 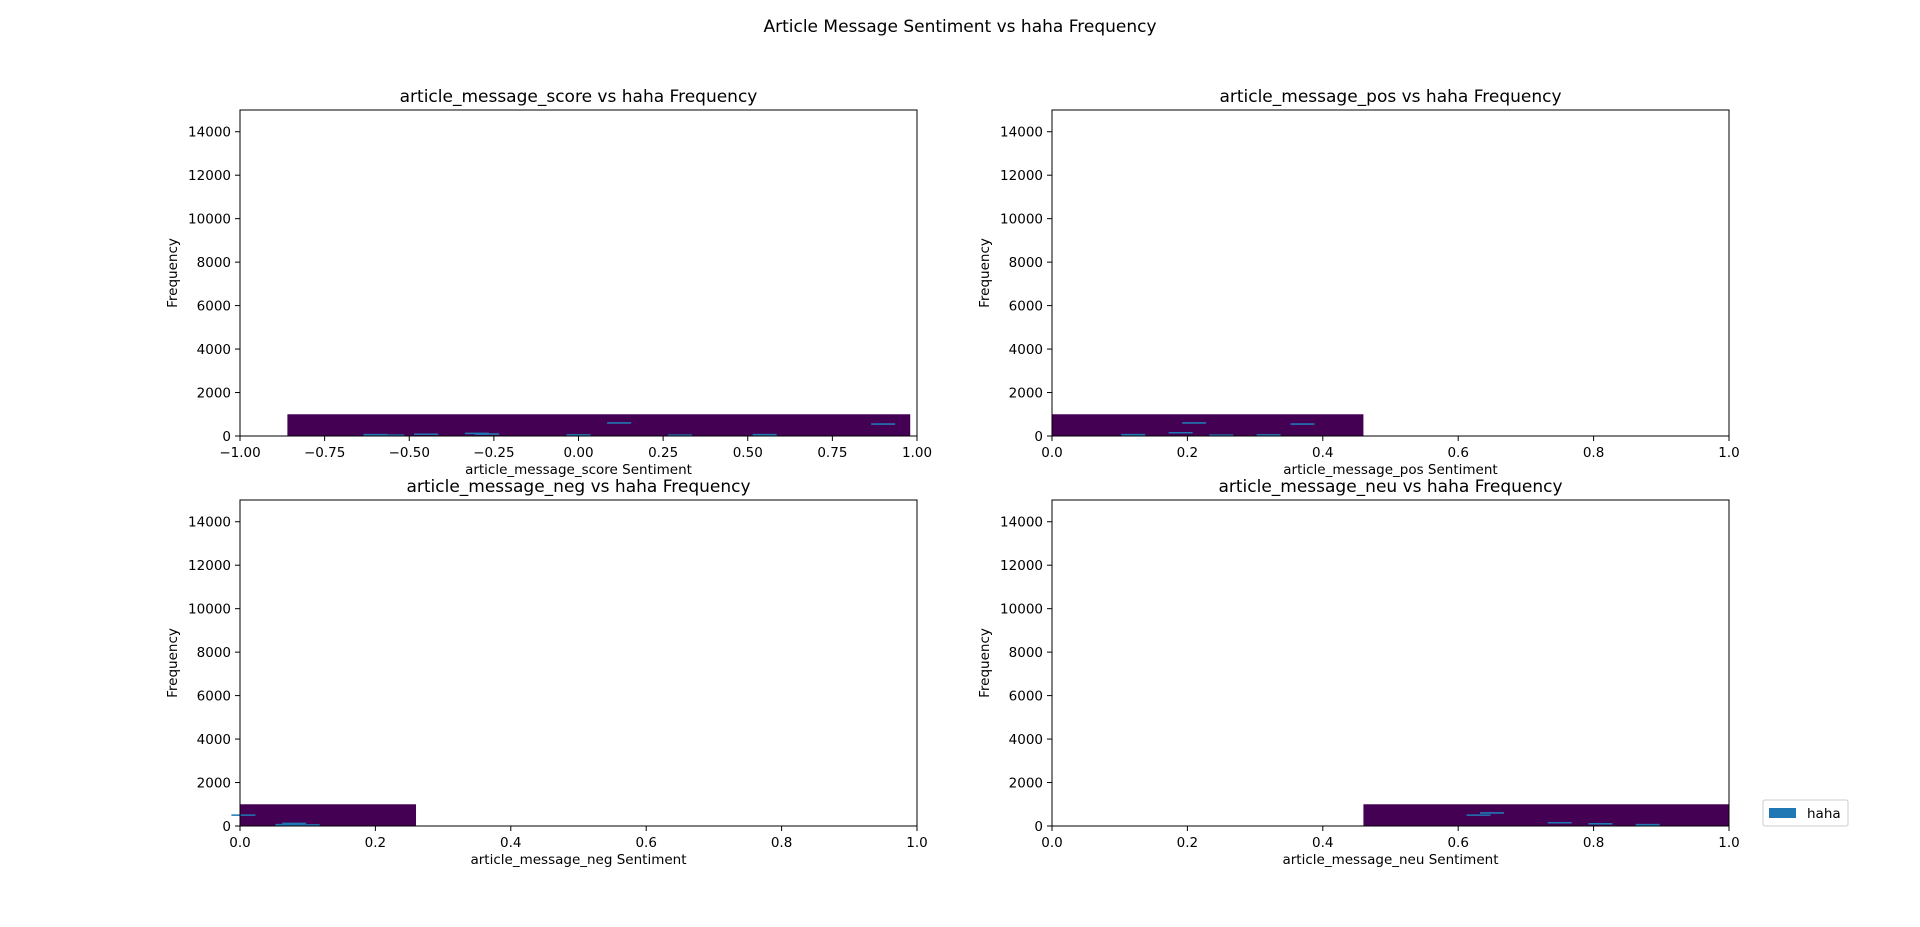 What do you see at coordinates (832, 453) in the screenshot?
I see `x-tick-label: 0.75` at bounding box center [832, 453].